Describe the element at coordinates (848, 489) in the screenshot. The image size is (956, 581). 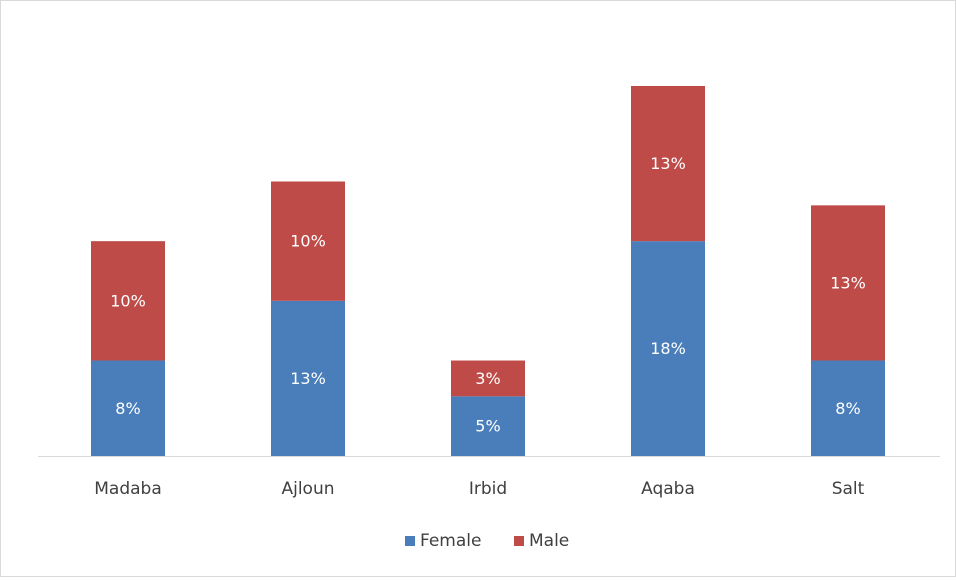
I see `x-tick-label: Salt` at that location.